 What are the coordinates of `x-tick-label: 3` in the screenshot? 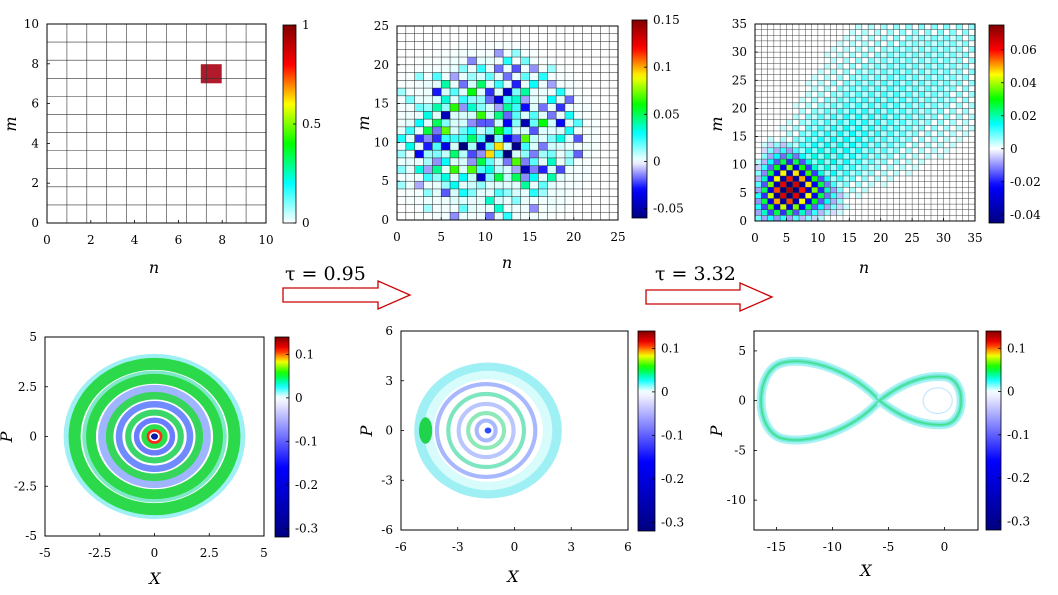 It's located at (571, 547).